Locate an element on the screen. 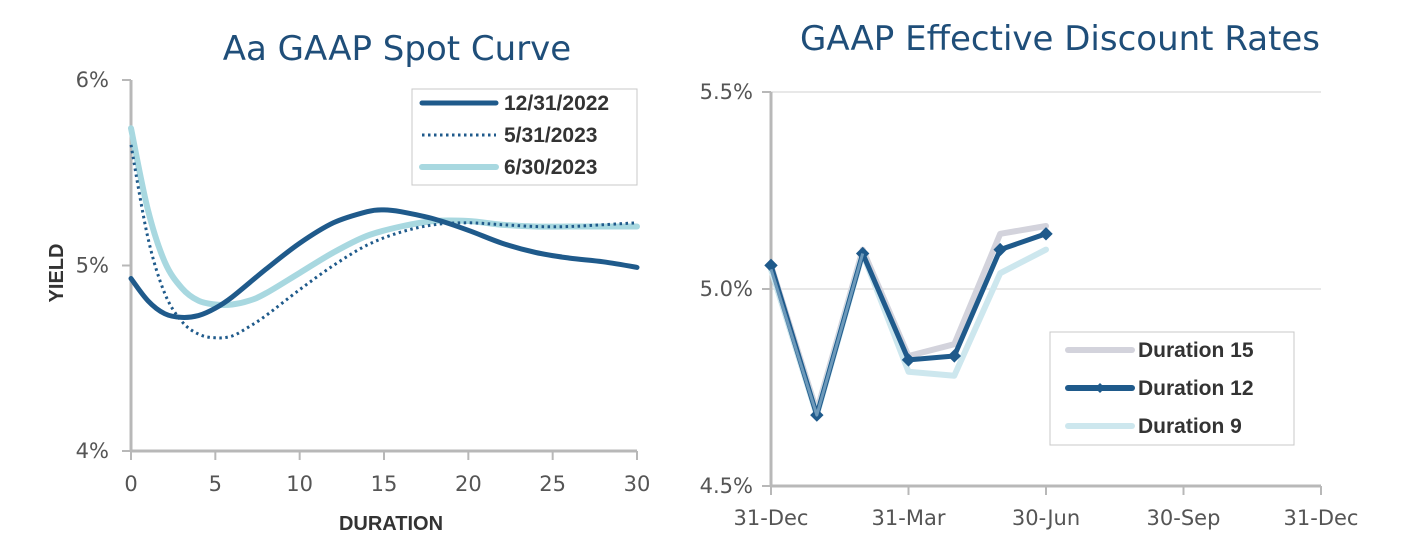 The height and width of the screenshot is (560, 1404). y-tick-label: 5.5% is located at coordinates (726, 92).